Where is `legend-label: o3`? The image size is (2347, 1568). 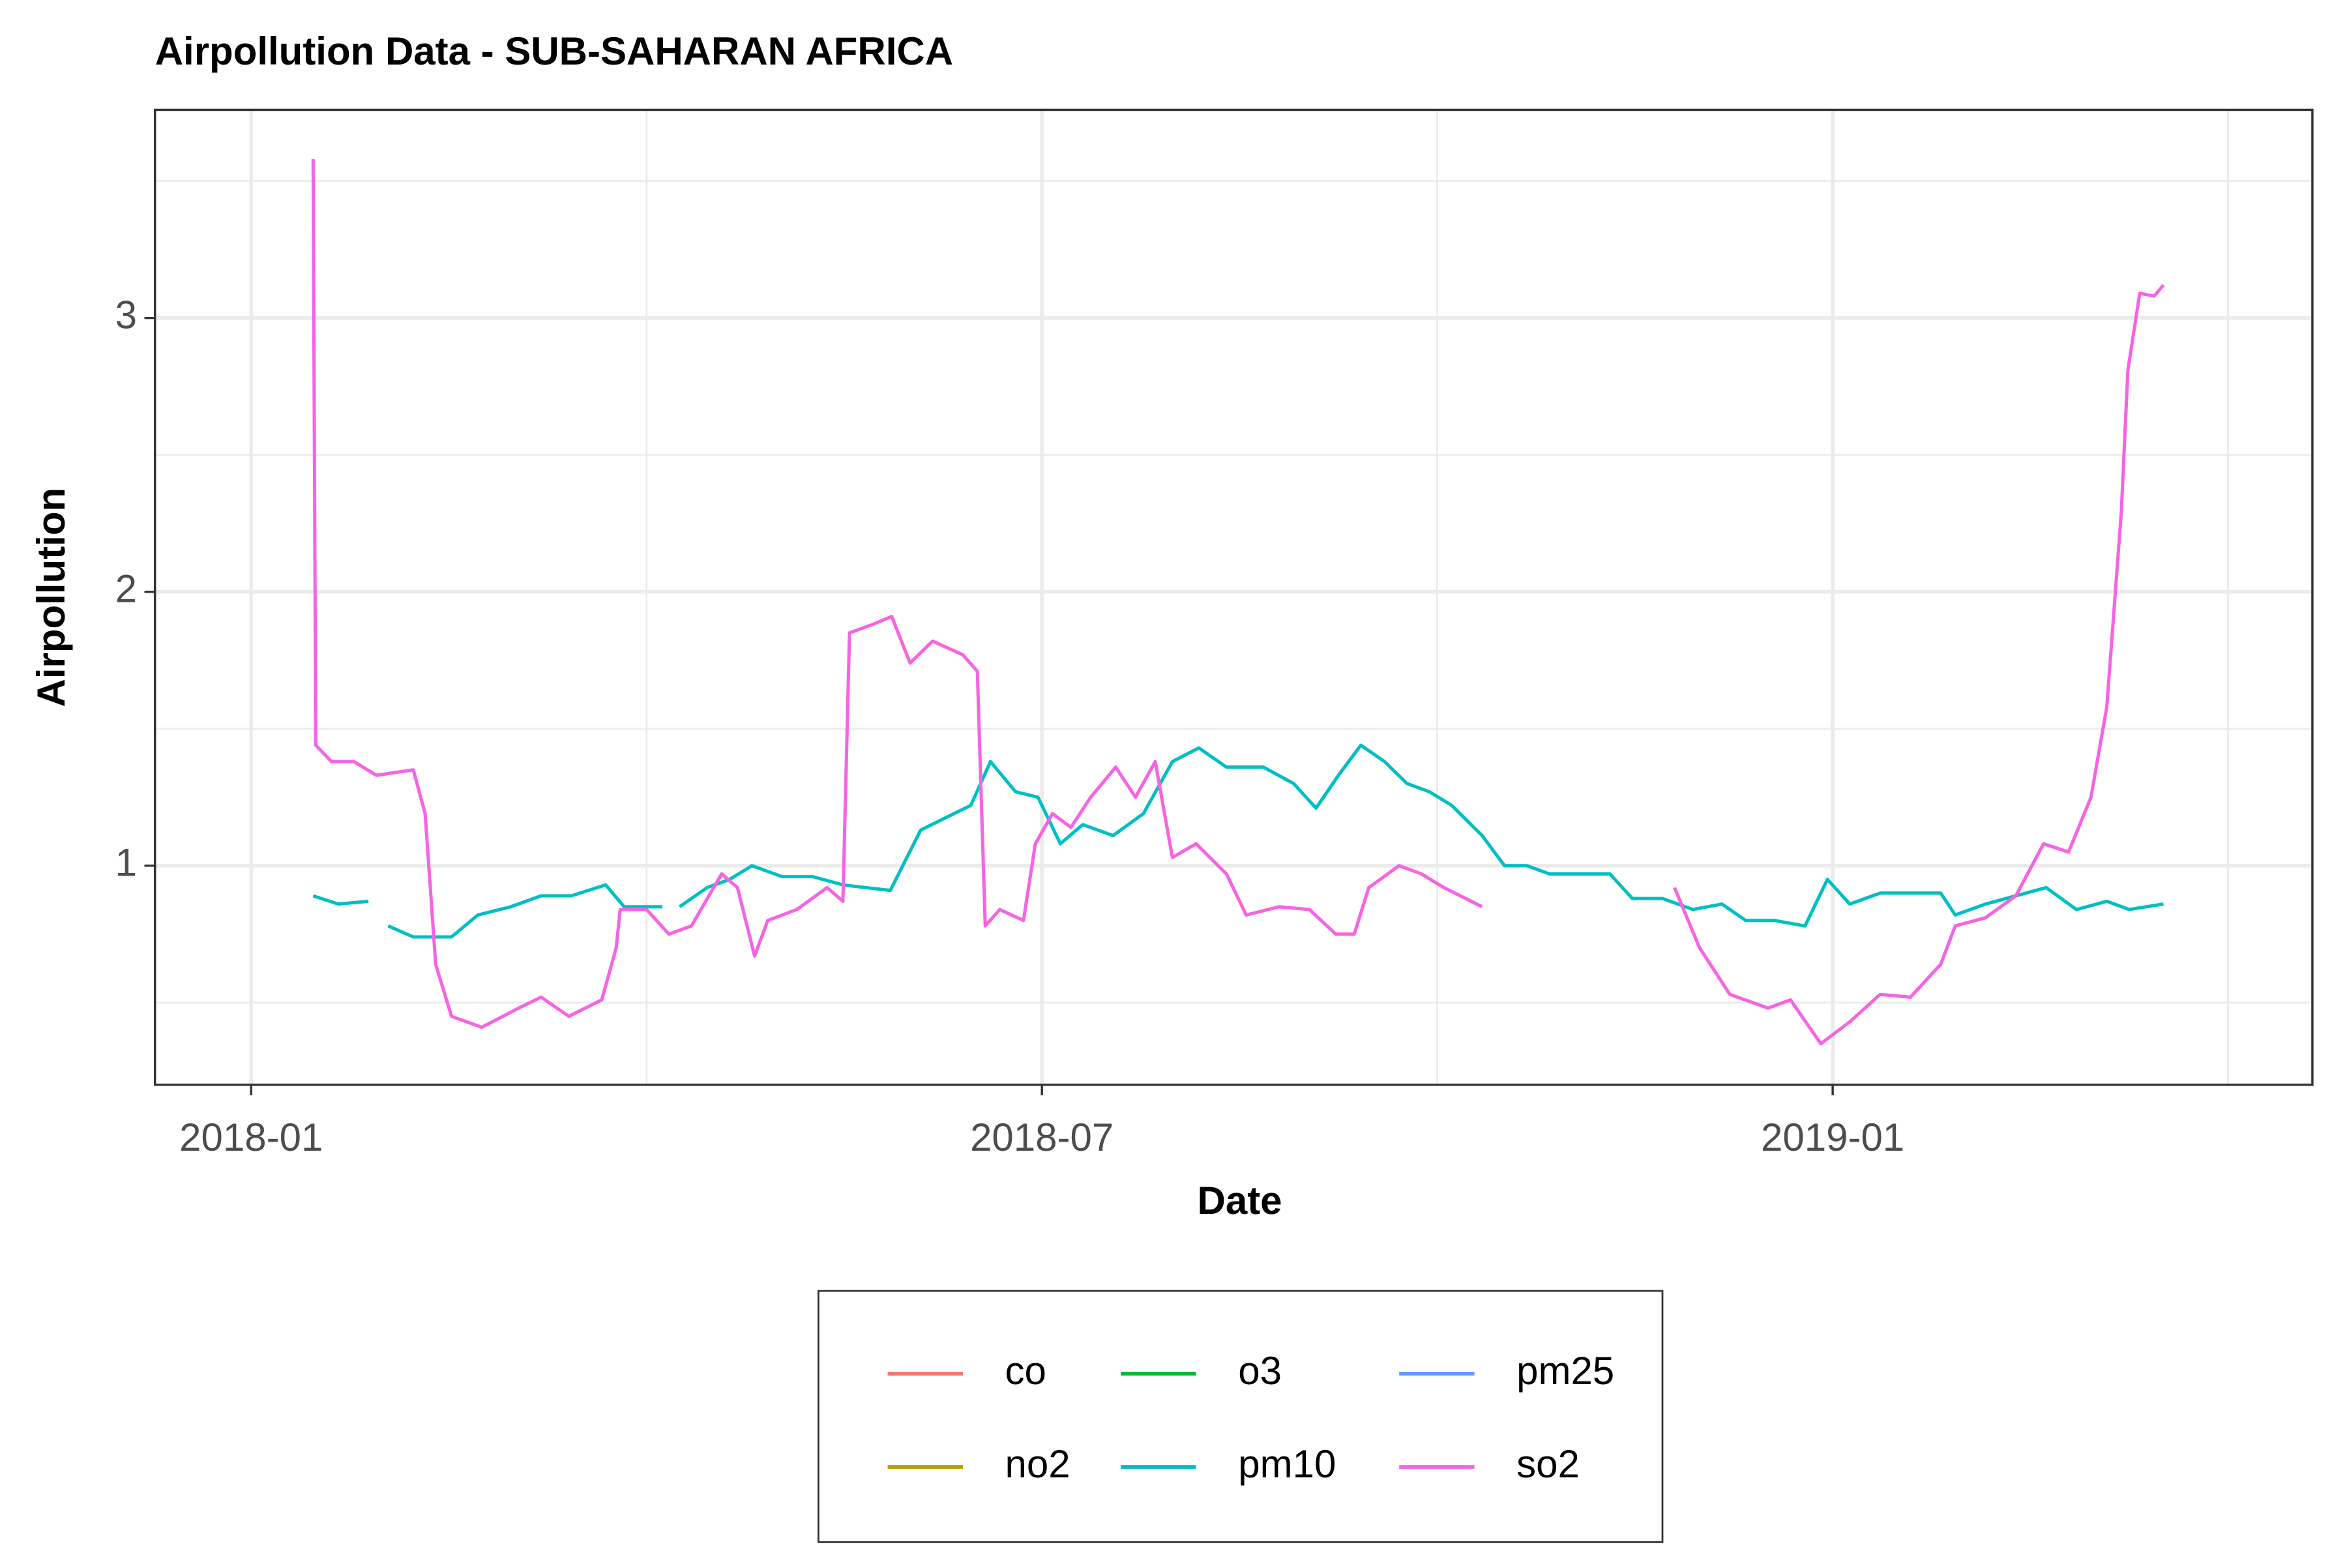
legend-label: o3 is located at coordinates (1260, 1371).